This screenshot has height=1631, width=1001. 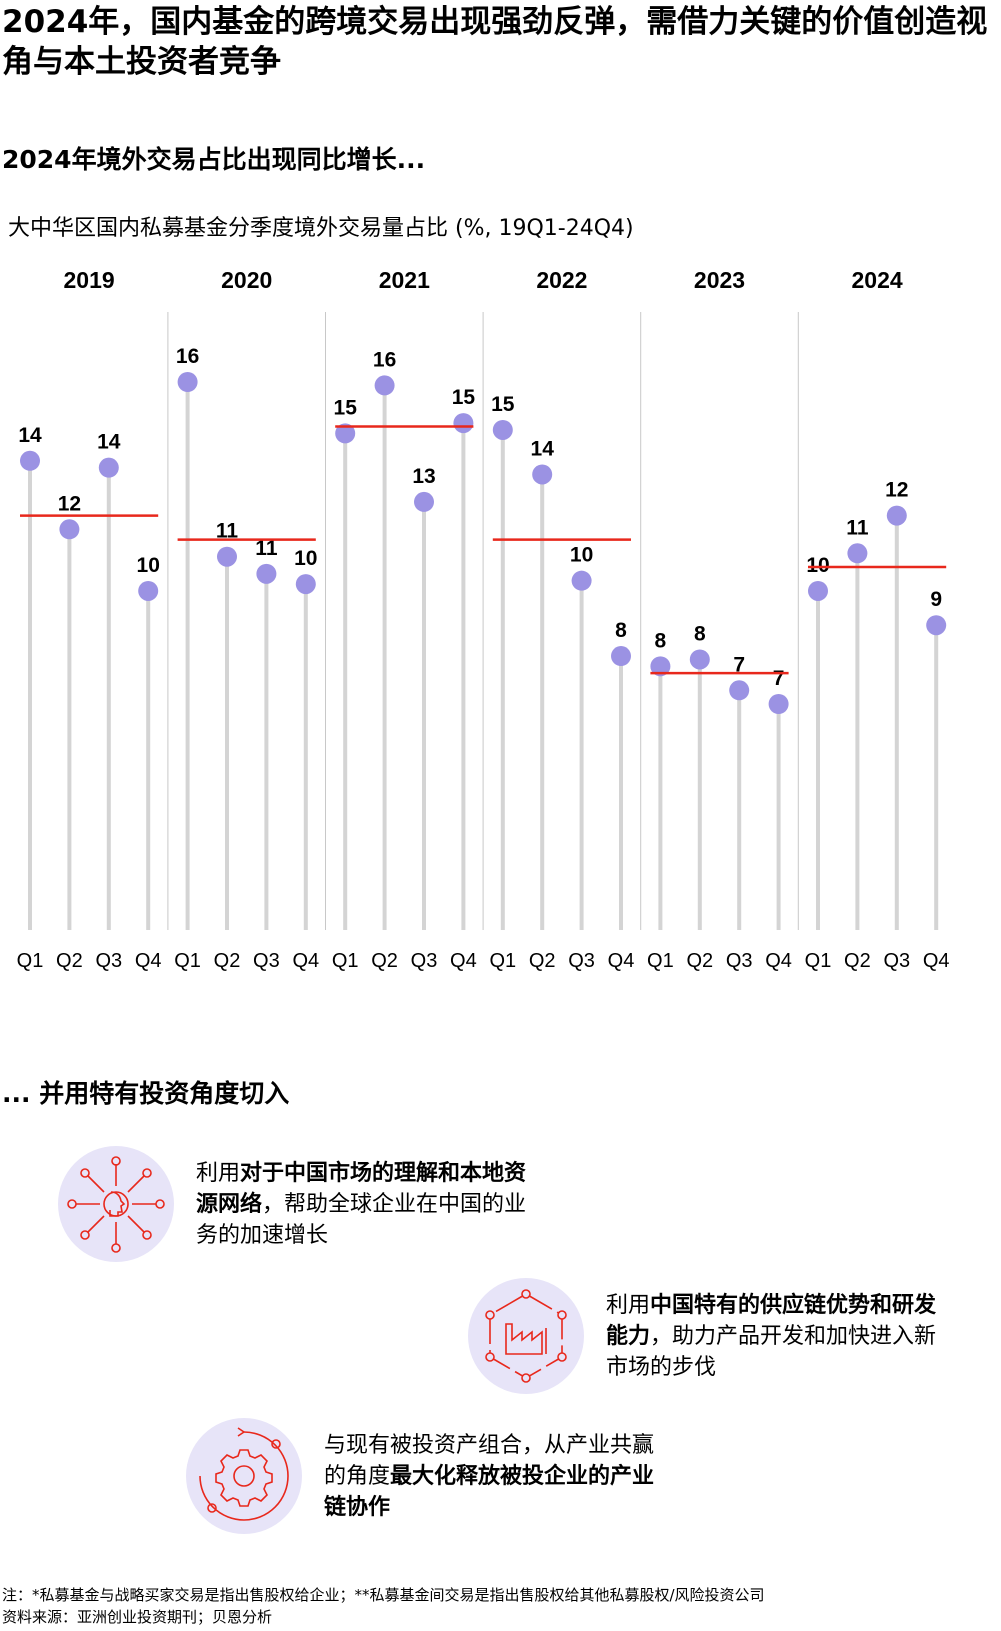 What do you see at coordinates (489, 1476) in the screenshot?
I see `feature-text-3: 与现有被投资产组合，从产业共赢的角度最大化释放被投企业的产业链协作` at bounding box center [489, 1476].